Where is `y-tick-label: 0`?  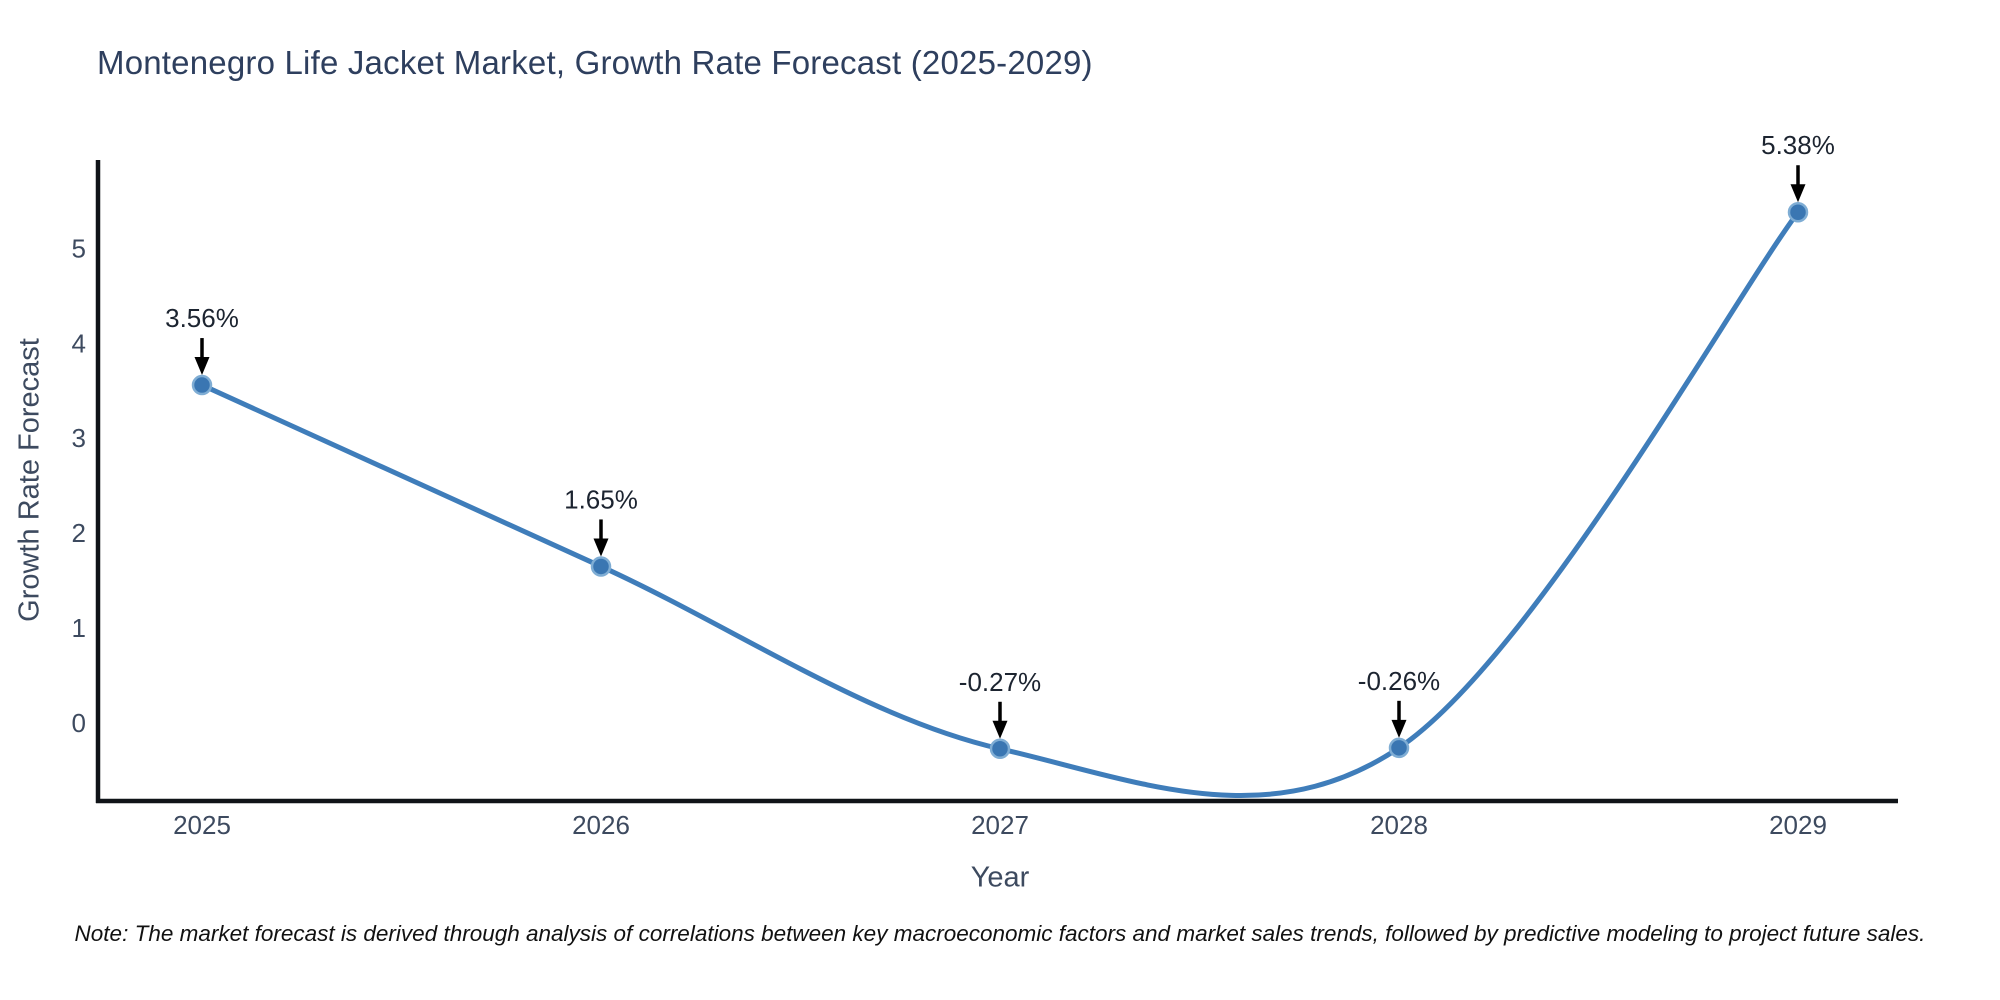
y-tick-label: 0 is located at coordinates (79, 723).